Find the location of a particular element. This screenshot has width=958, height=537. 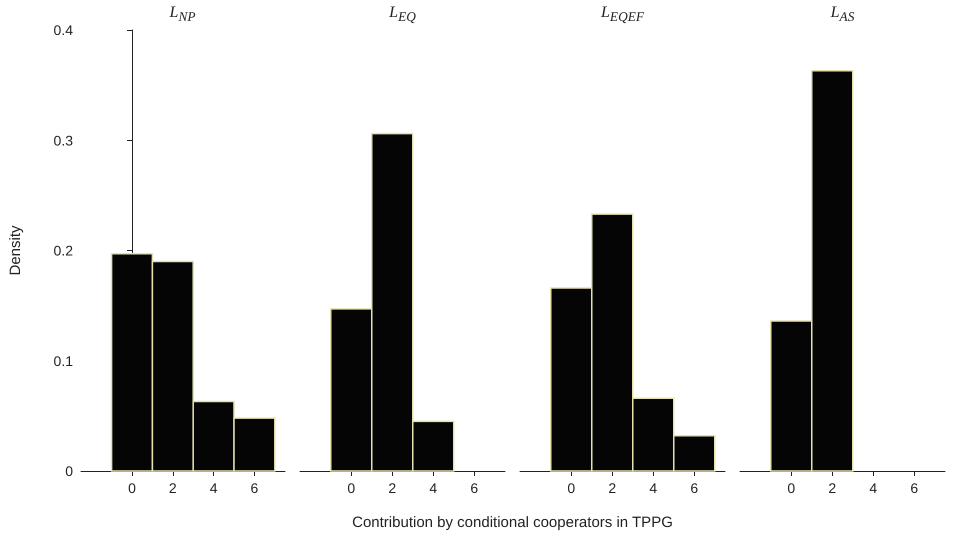

y-tick-label: 0.3 is located at coordinates (64, 140).